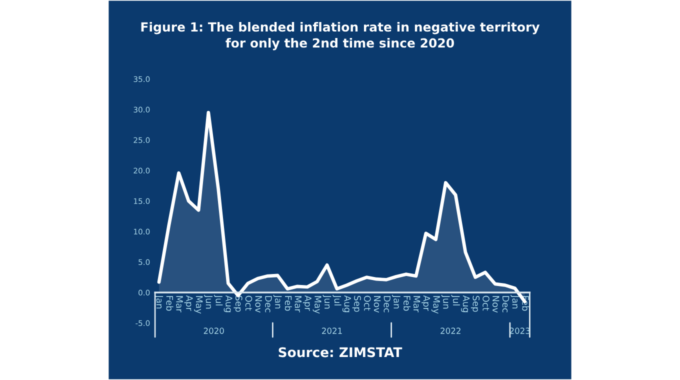 Image resolution: width=680 pixels, height=380 pixels. I want to click on chart-title: Figure 1: The blended inflation rate in negative territory for only the 2nd time since 2020, so click(340, 36).